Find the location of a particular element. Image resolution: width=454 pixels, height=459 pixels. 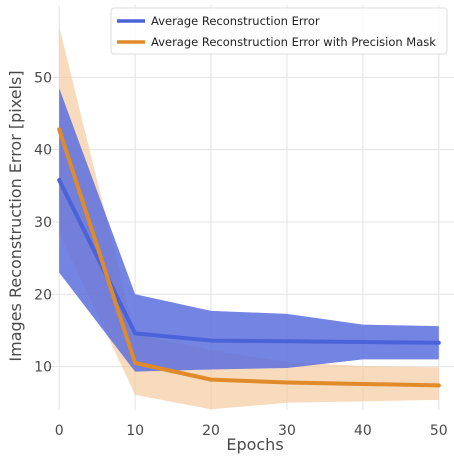

y-tick-label: 30 is located at coordinates (43, 223).